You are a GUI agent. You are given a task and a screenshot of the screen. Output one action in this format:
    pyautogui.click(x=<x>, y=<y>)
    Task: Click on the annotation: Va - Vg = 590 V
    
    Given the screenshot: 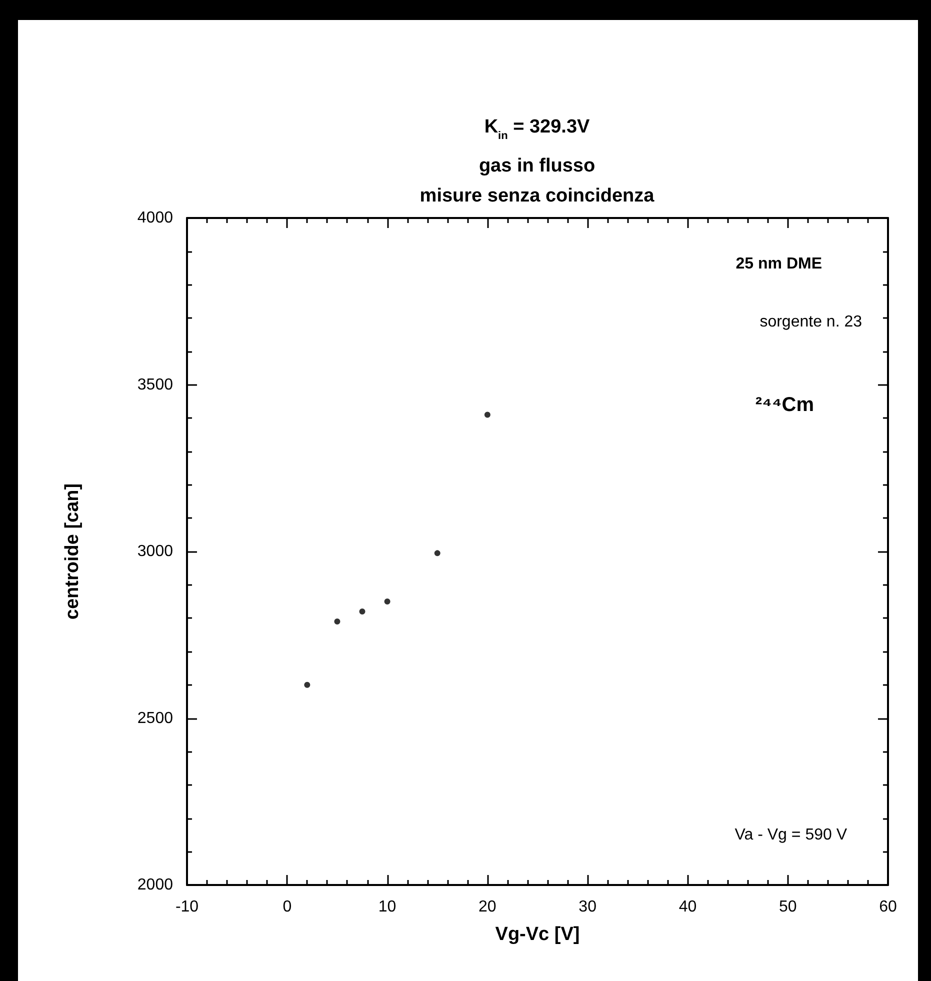 What is the action you would take?
    pyautogui.click(x=791, y=835)
    